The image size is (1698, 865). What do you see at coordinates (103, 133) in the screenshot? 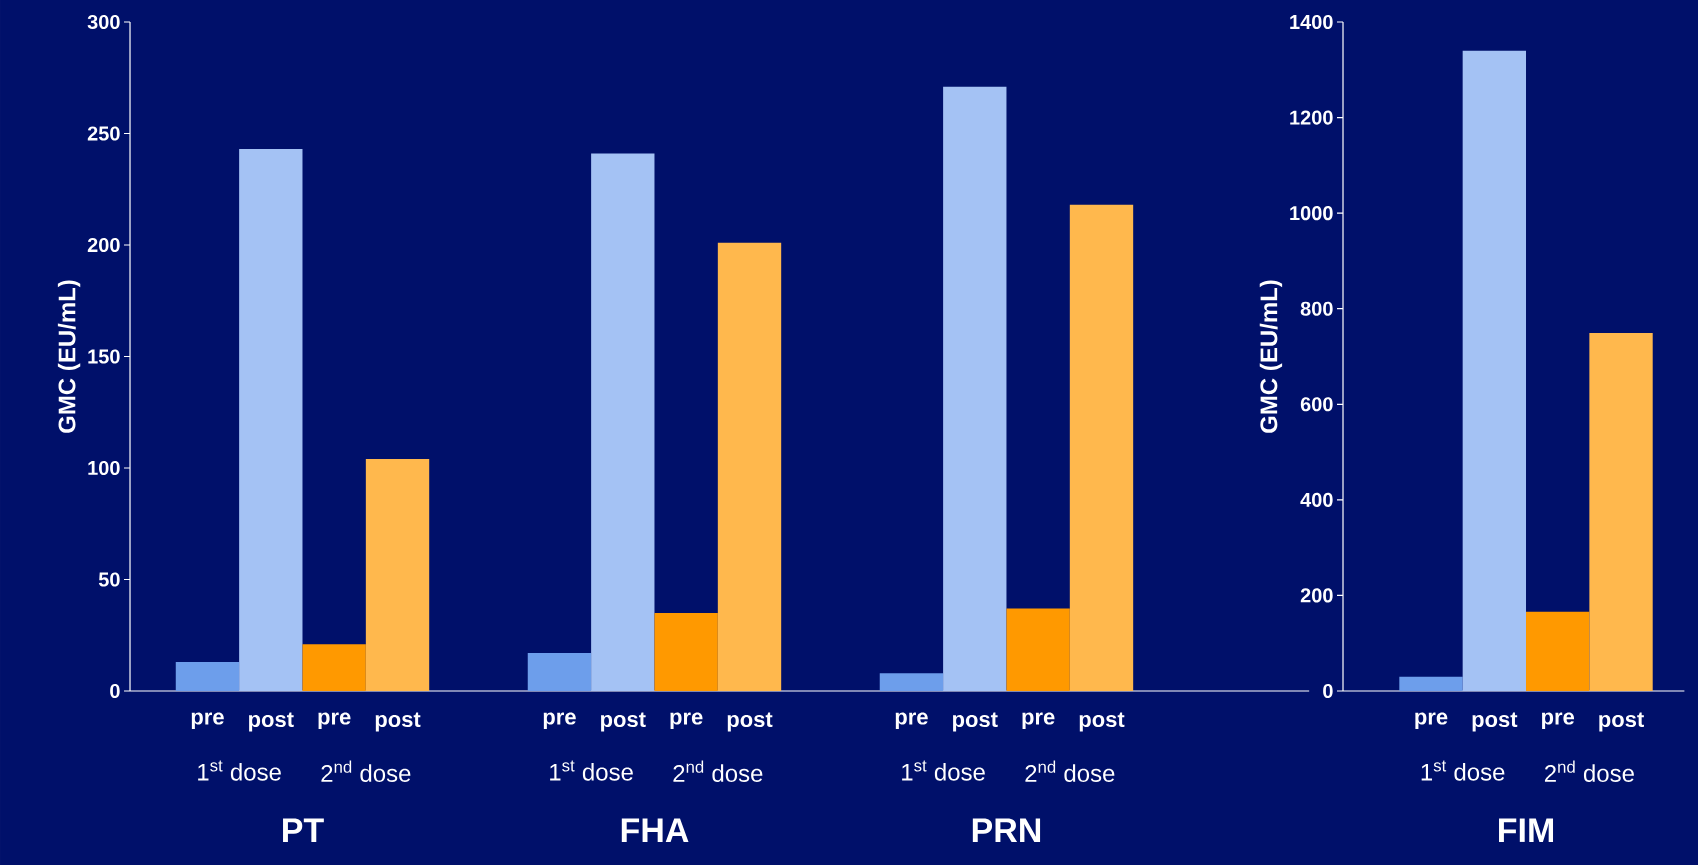
I see `y-tick-label: 250` at bounding box center [103, 133].